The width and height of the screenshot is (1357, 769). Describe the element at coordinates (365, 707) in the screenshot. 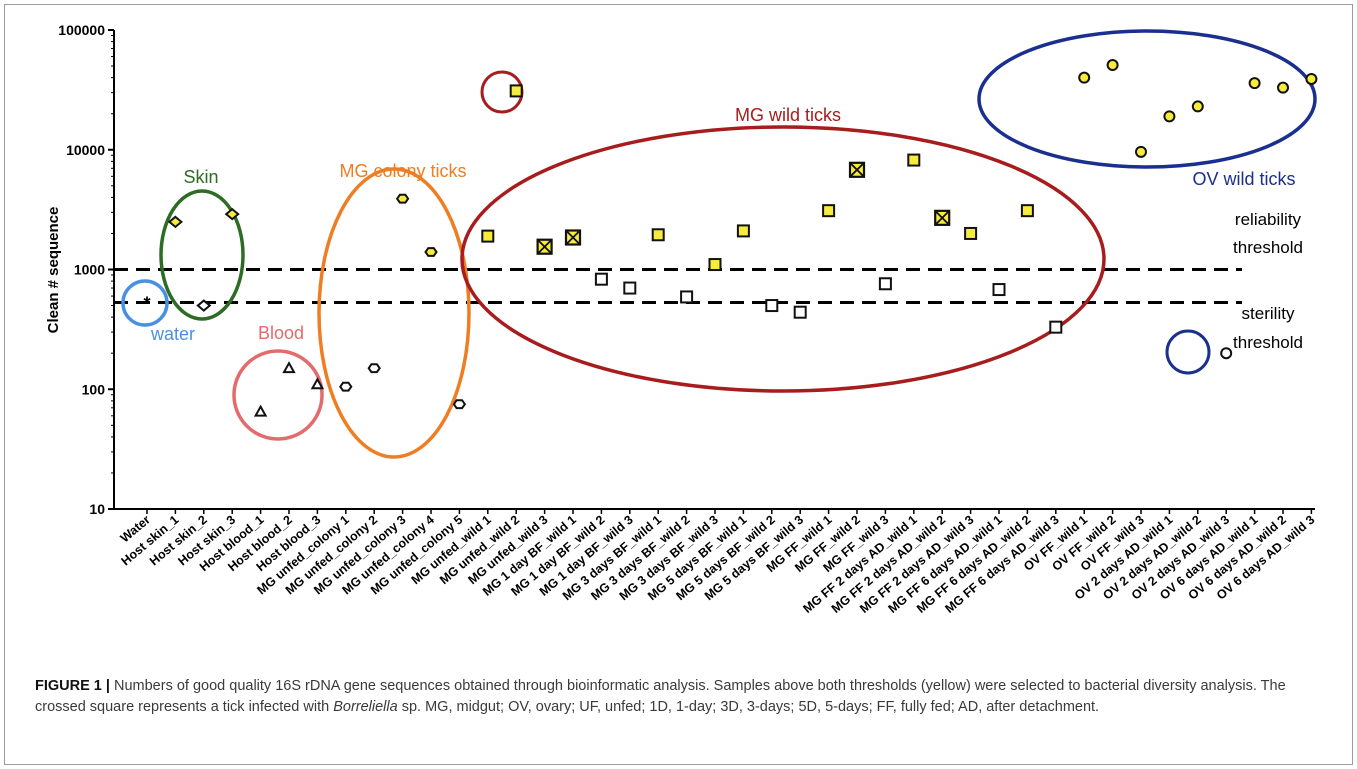

I see `caption-italic: Borreliella` at that location.